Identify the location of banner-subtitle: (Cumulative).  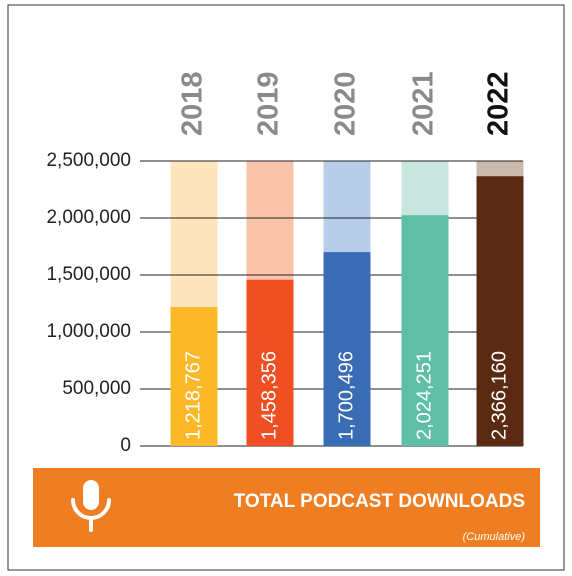
(494, 537).